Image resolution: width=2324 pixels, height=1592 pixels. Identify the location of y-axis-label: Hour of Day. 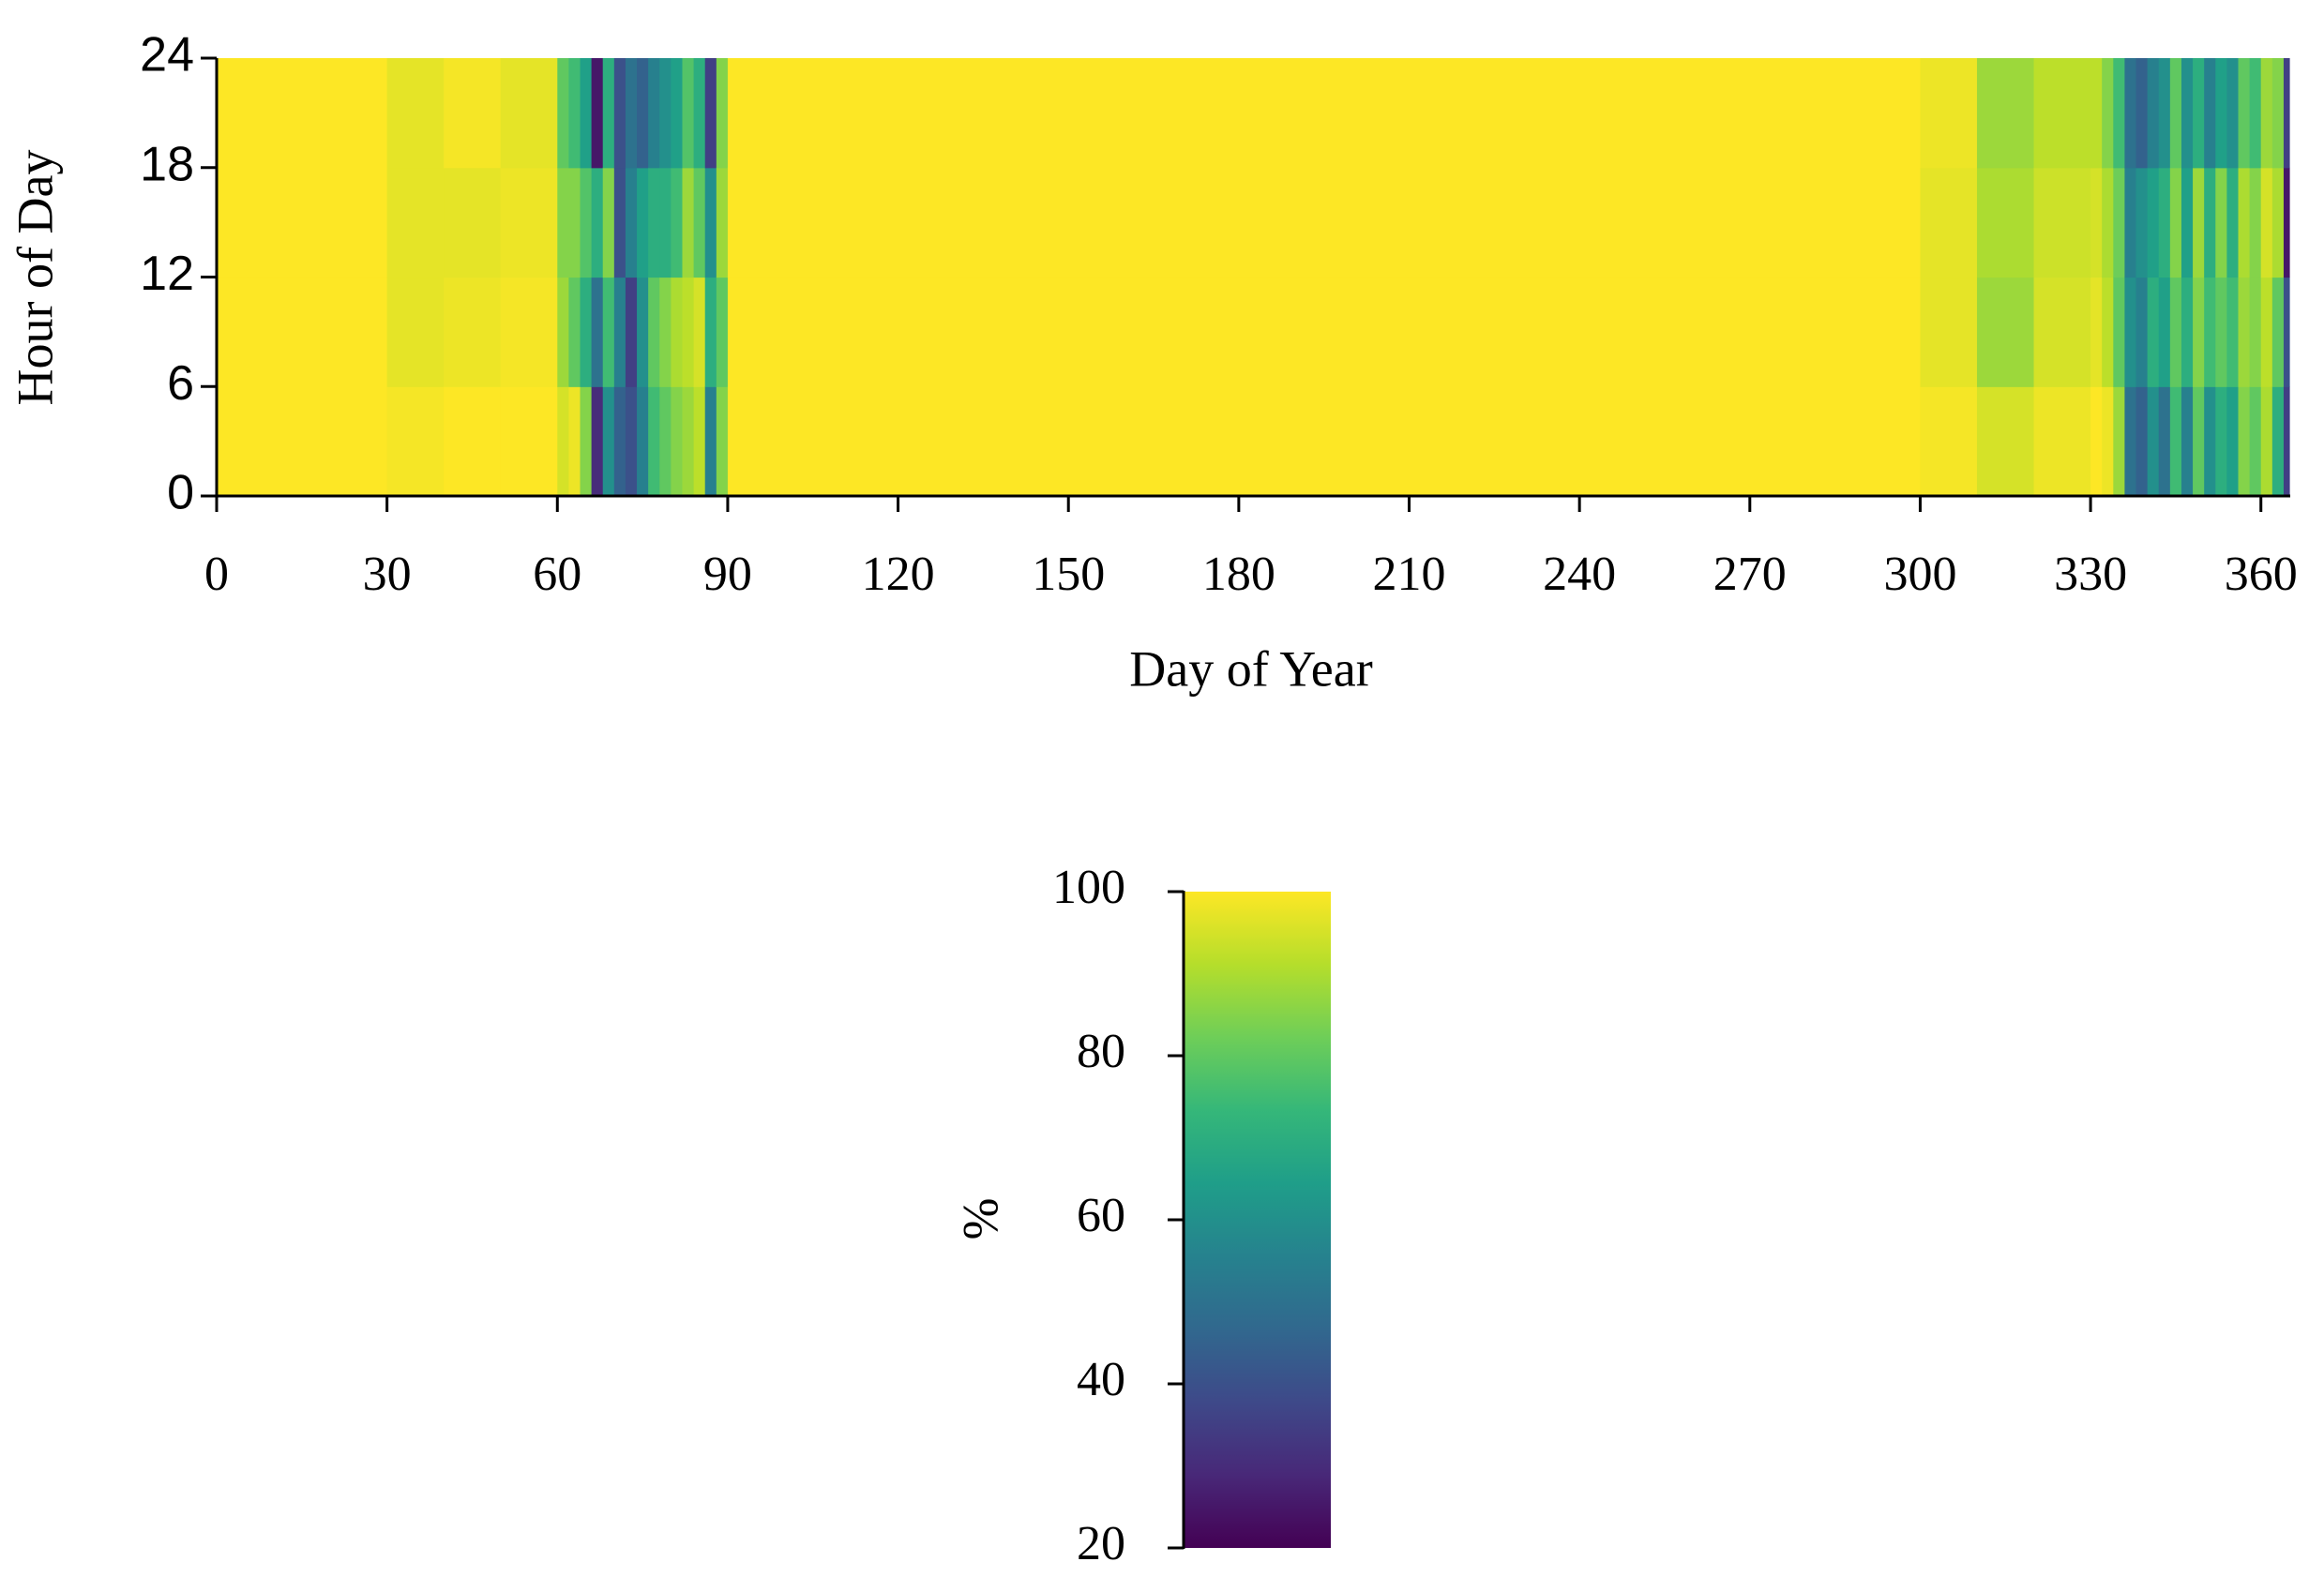
(35, 278).